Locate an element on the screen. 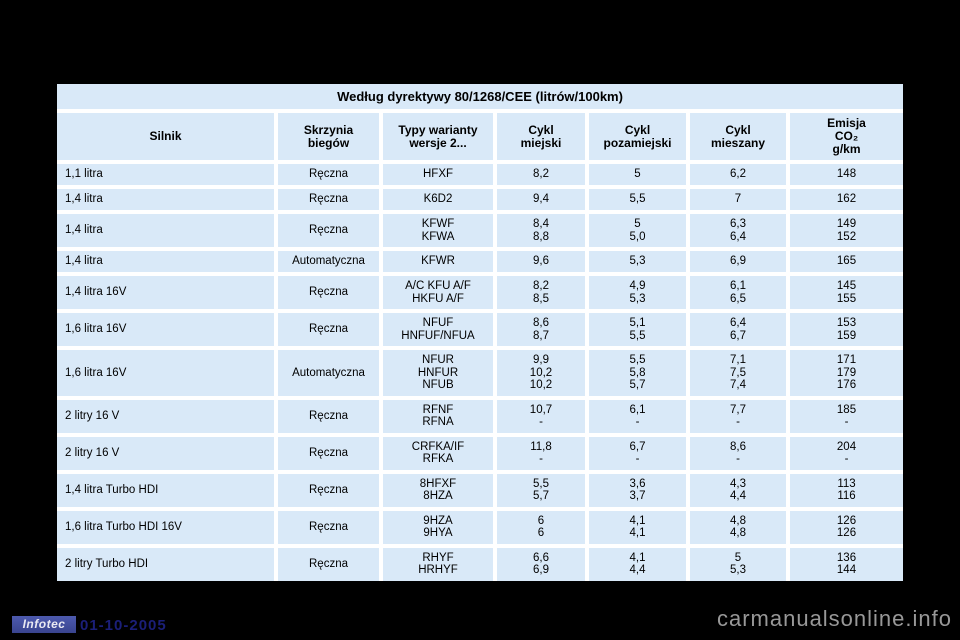 The image size is (960, 640). cell-extra-urban-cycle: 6,1- is located at coordinates (637, 416).